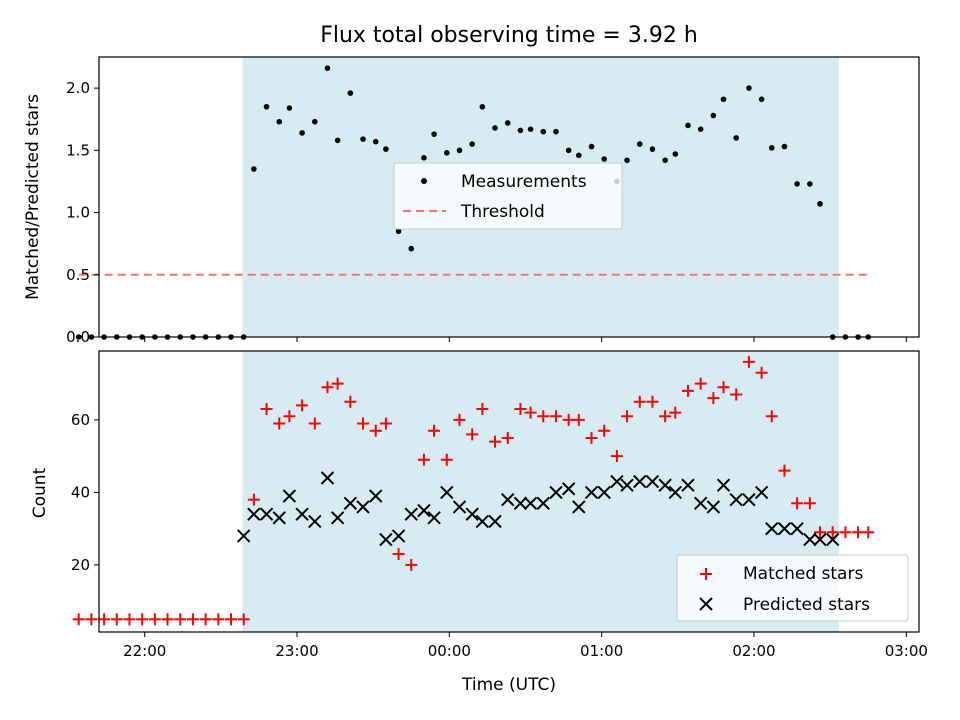 The height and width of the screenshot is (720, 960). Describe the element at coordinates (78, 150) in the screenshot. I see `y-tick-label: 1.5` at that location.